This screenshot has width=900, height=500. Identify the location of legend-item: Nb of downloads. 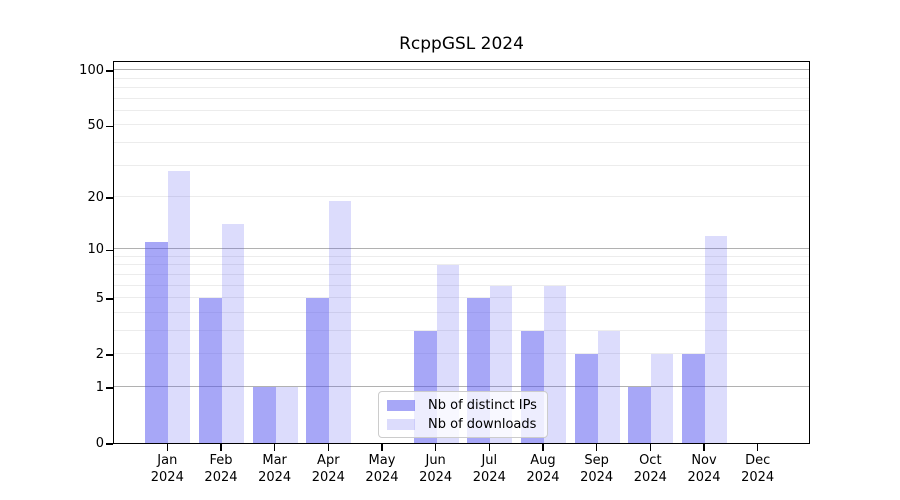
(463, 424).